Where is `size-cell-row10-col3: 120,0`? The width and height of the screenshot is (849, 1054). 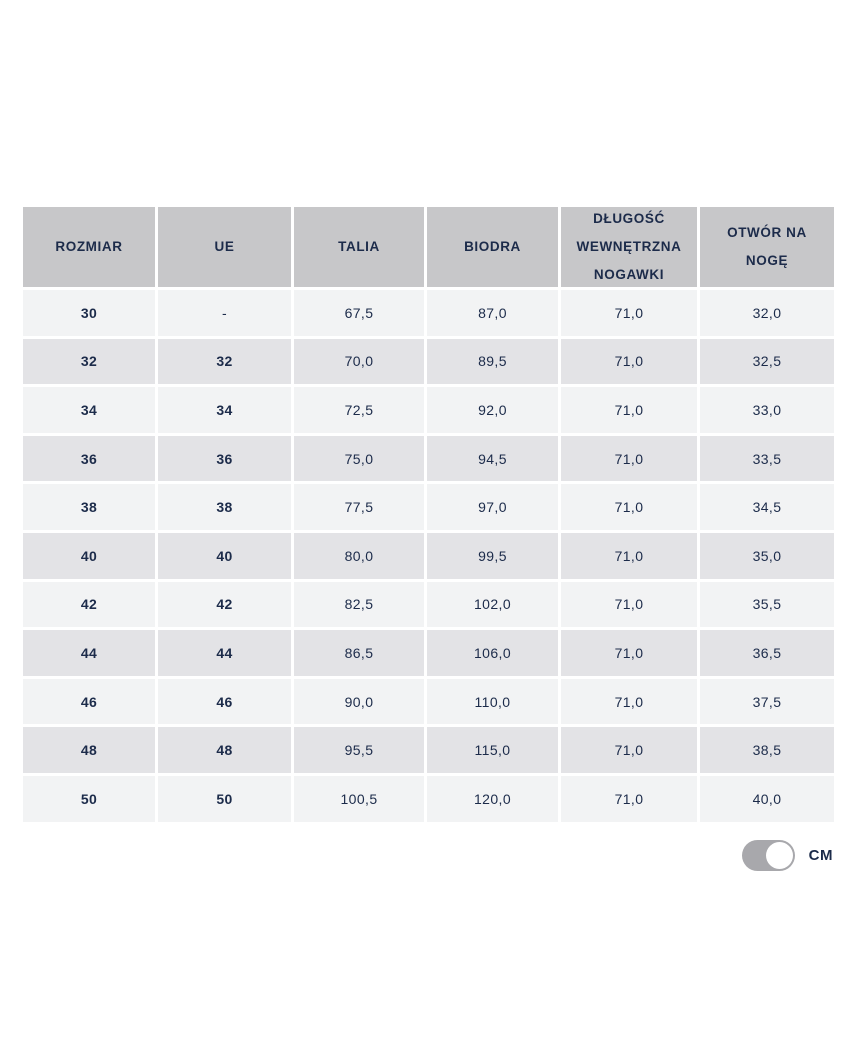
size-cell-row10-col3: 120,0 is located at coordinates (492, 798).